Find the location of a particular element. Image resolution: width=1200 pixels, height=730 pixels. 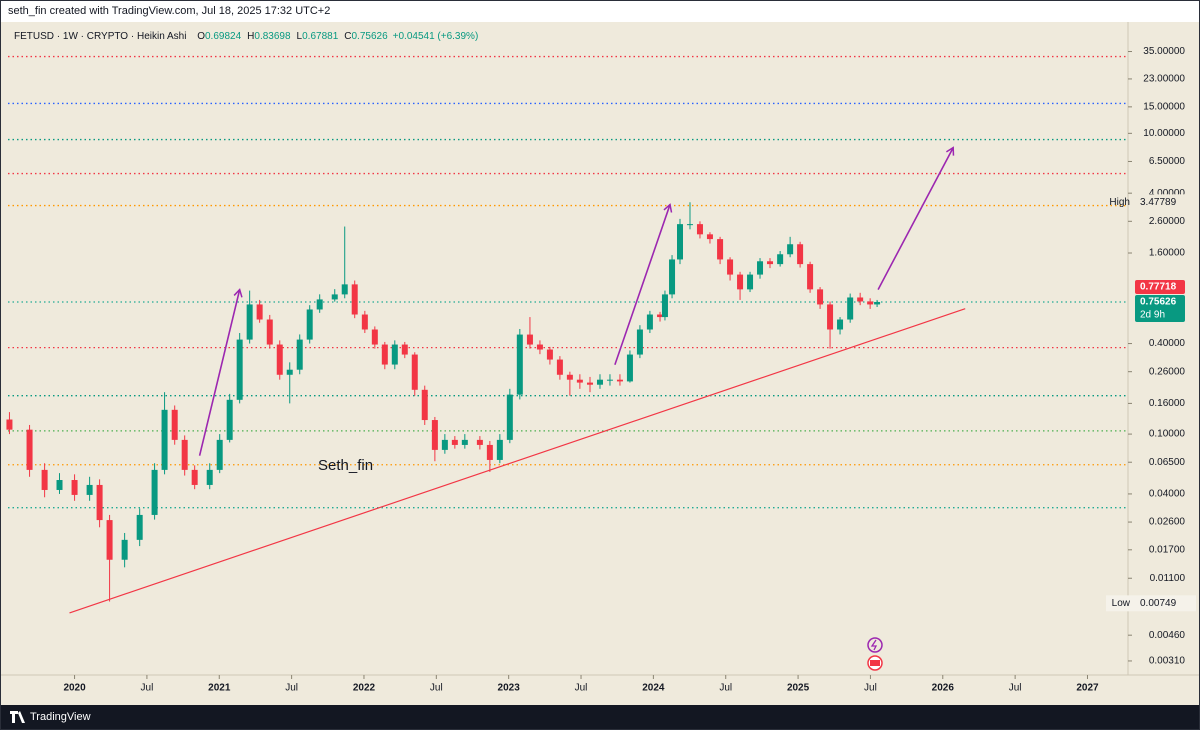

y-tick-label: 6.50000 is located at coordinates (1167, 161).